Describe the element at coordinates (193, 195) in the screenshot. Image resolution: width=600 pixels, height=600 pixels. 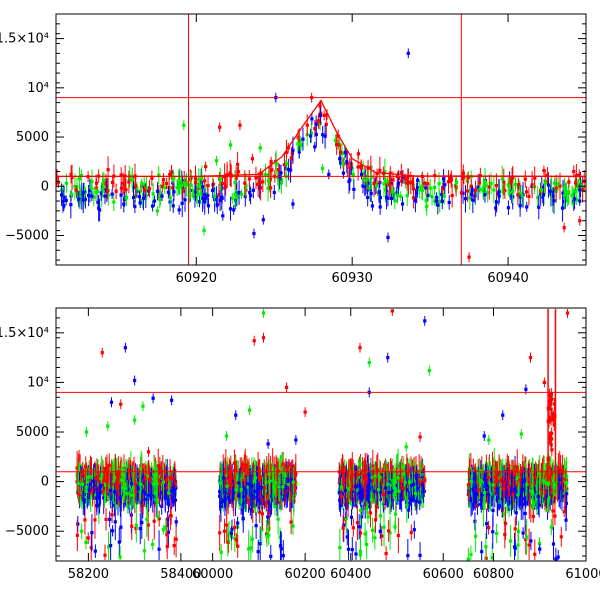
I see `green-series-point` at that location.